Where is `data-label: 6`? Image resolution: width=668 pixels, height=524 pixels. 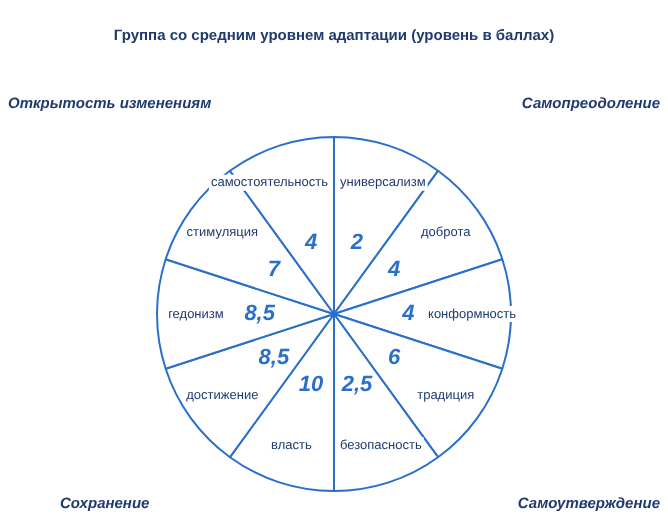
data-label: 6 is located at coordinates (395, 357).